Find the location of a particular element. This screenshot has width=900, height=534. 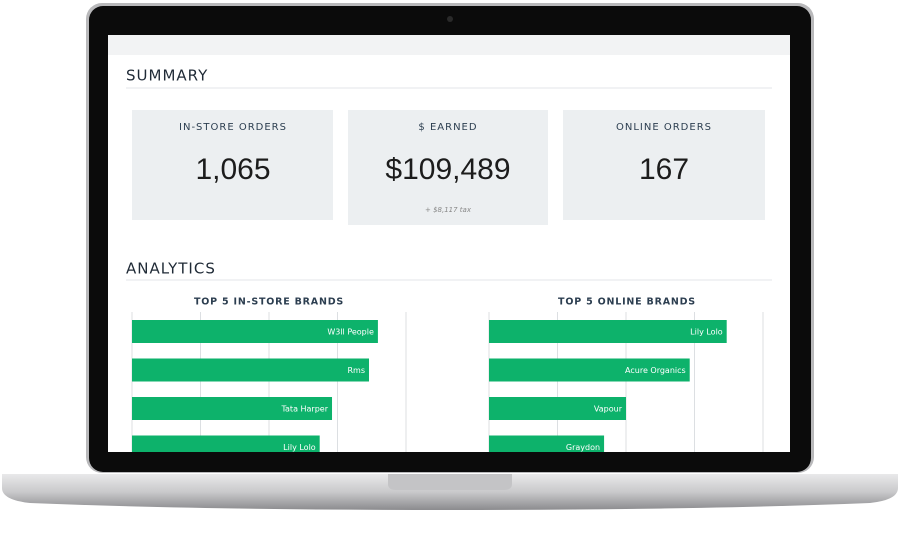

bar-label: Acure Organics is located at coordinates (655, 370).